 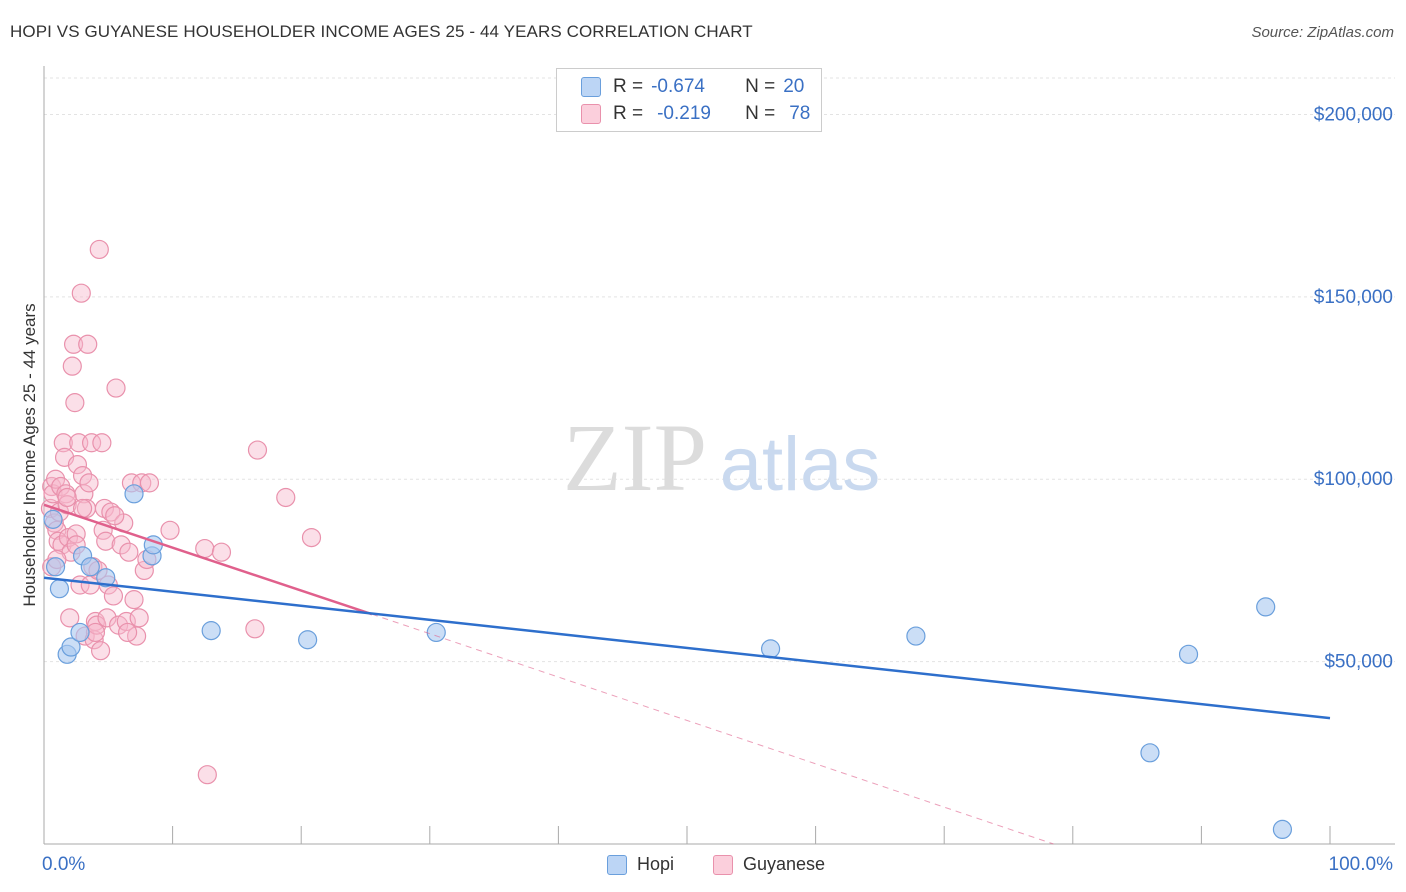 What do you see at coordinates (1358, 662) in the screenshot?
I see `y-tick-label: $50,000` at bounding box center [1358, 662].